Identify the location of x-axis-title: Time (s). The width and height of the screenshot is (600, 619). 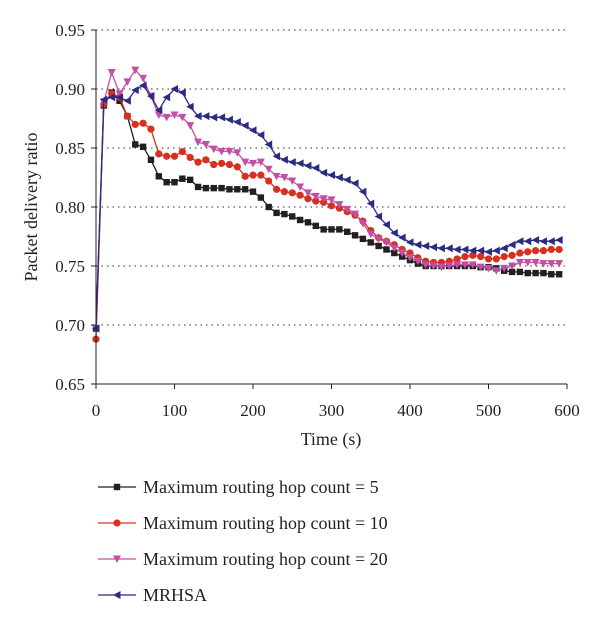
(331, 439).